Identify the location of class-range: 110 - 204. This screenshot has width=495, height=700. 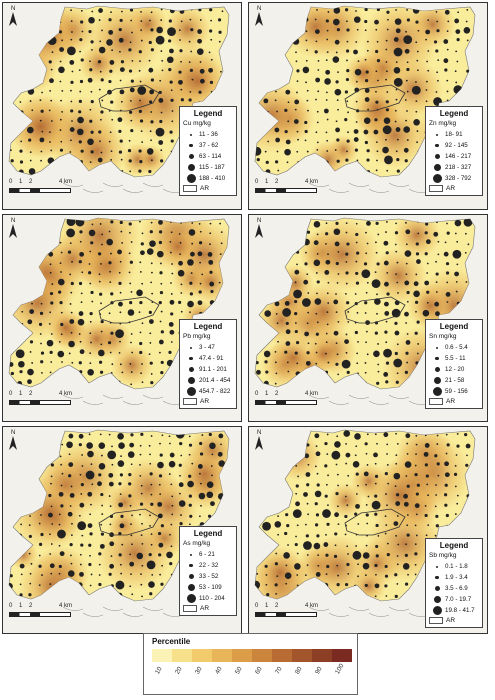
(212, 598).